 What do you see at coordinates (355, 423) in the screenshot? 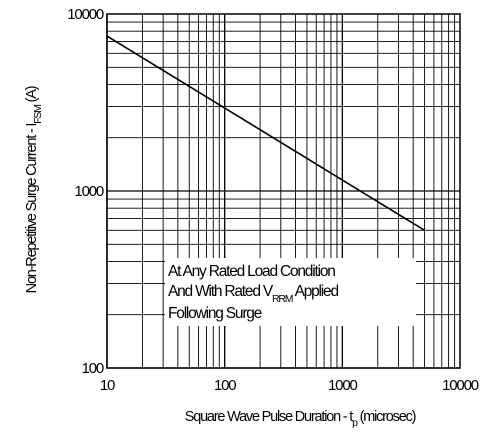
I see `x-axis-label-sub: p` at bounding box center [355, 423].